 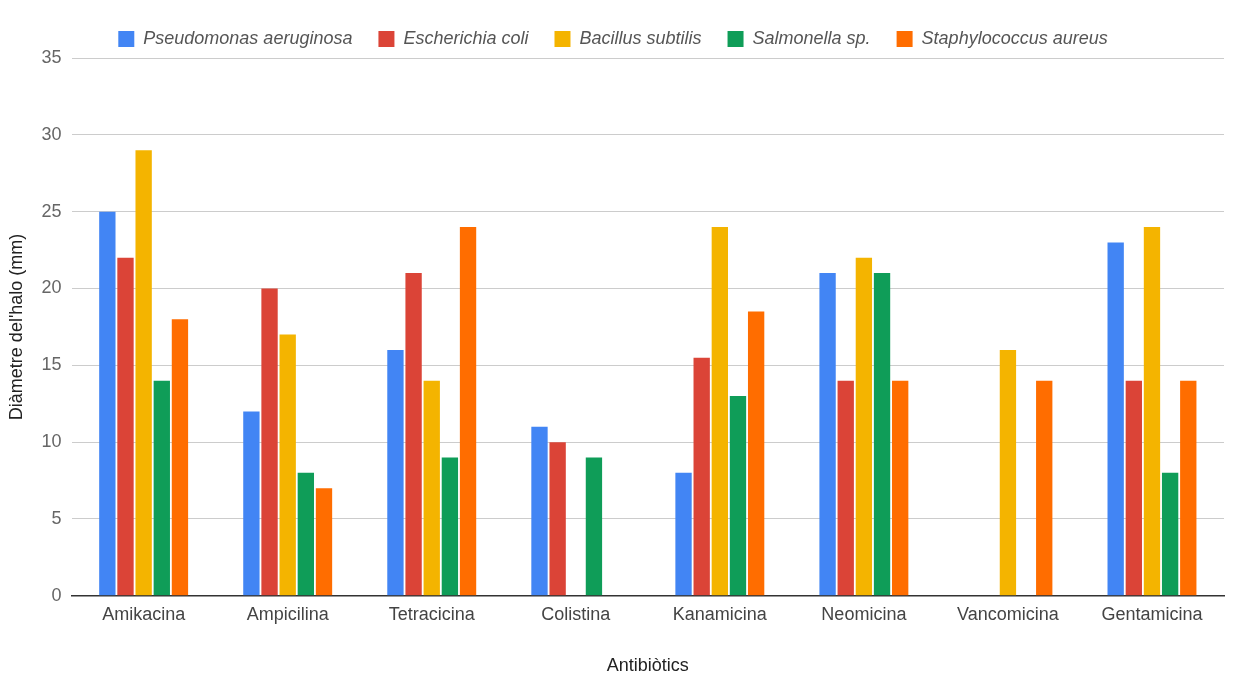 What do you see at coordinates (51, 210) in the screenshot?
I see `y-tick-label: 25` at bounding box center [51, 210].